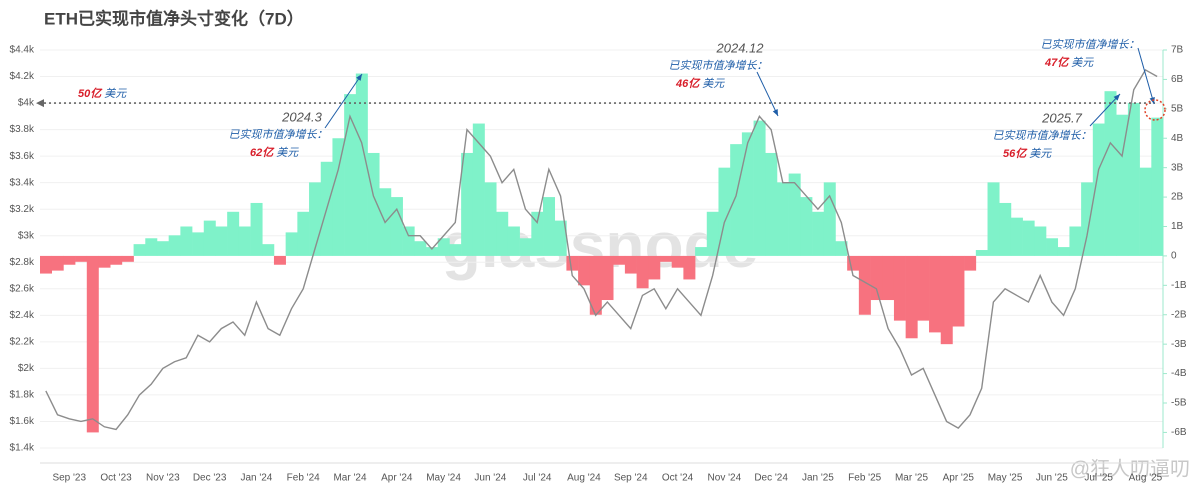 This screenshot has width=1200, height=497. I want to click on y-tick-label: $1.8k, so click(22, 395).